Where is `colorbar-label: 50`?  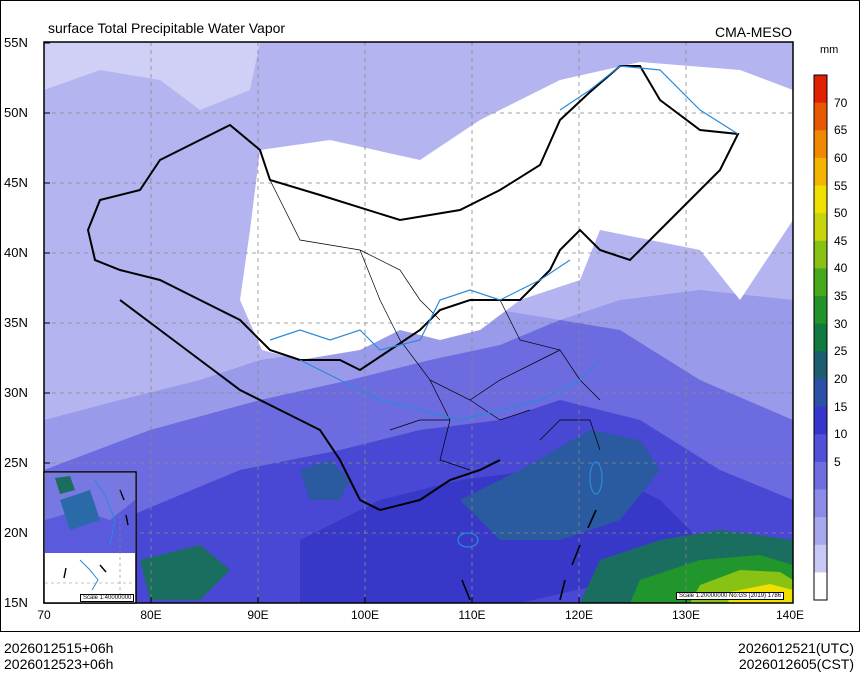
colorbar-label: 50 is located at coordinates (841, 213).